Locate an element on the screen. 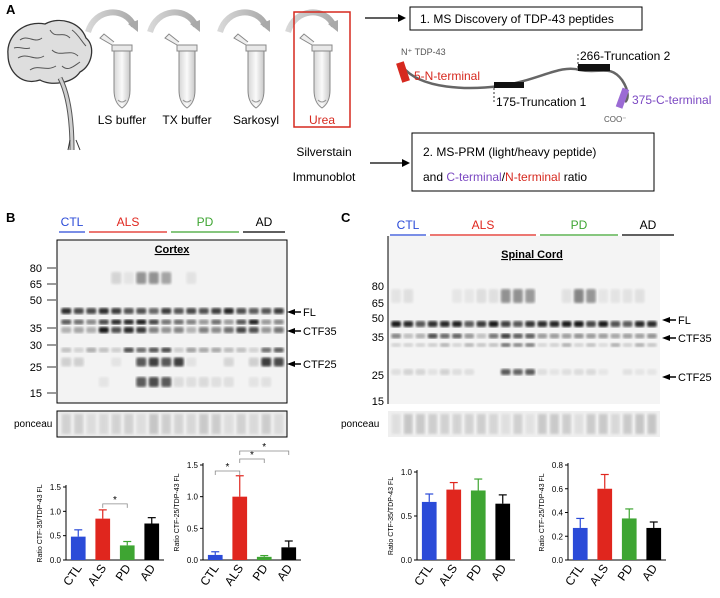 Image resolution: width=720 pixels, height=598 pixels. group-label-ad: AD is located at coordinates (264, 222).